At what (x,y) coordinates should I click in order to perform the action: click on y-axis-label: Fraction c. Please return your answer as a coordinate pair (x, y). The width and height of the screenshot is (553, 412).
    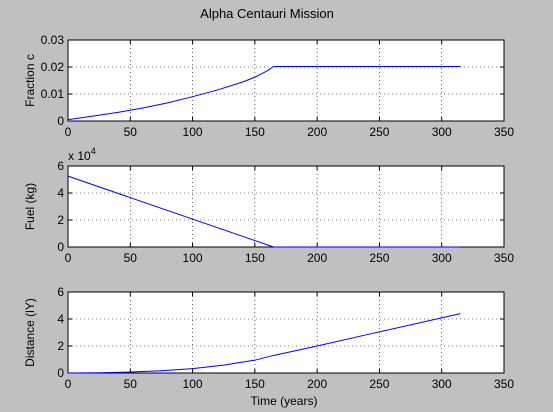
    Looking at the image, I should click on (30, 80).